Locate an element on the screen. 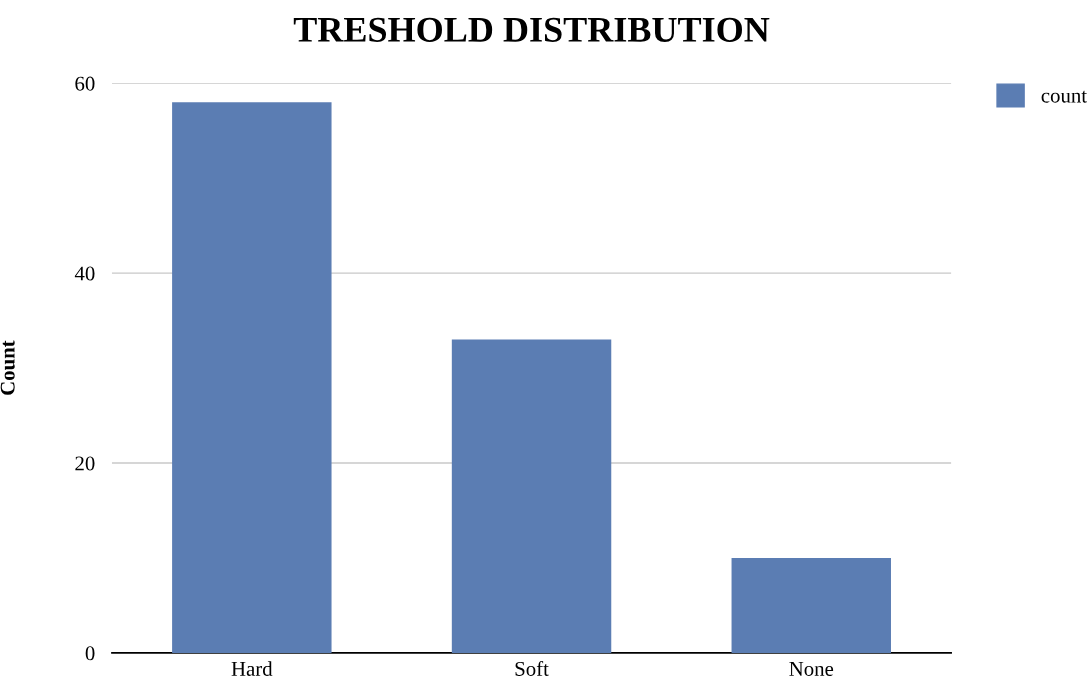 This screenshot has width=1087, height=688. legend-label: count is located at coordinates (1064, 96).